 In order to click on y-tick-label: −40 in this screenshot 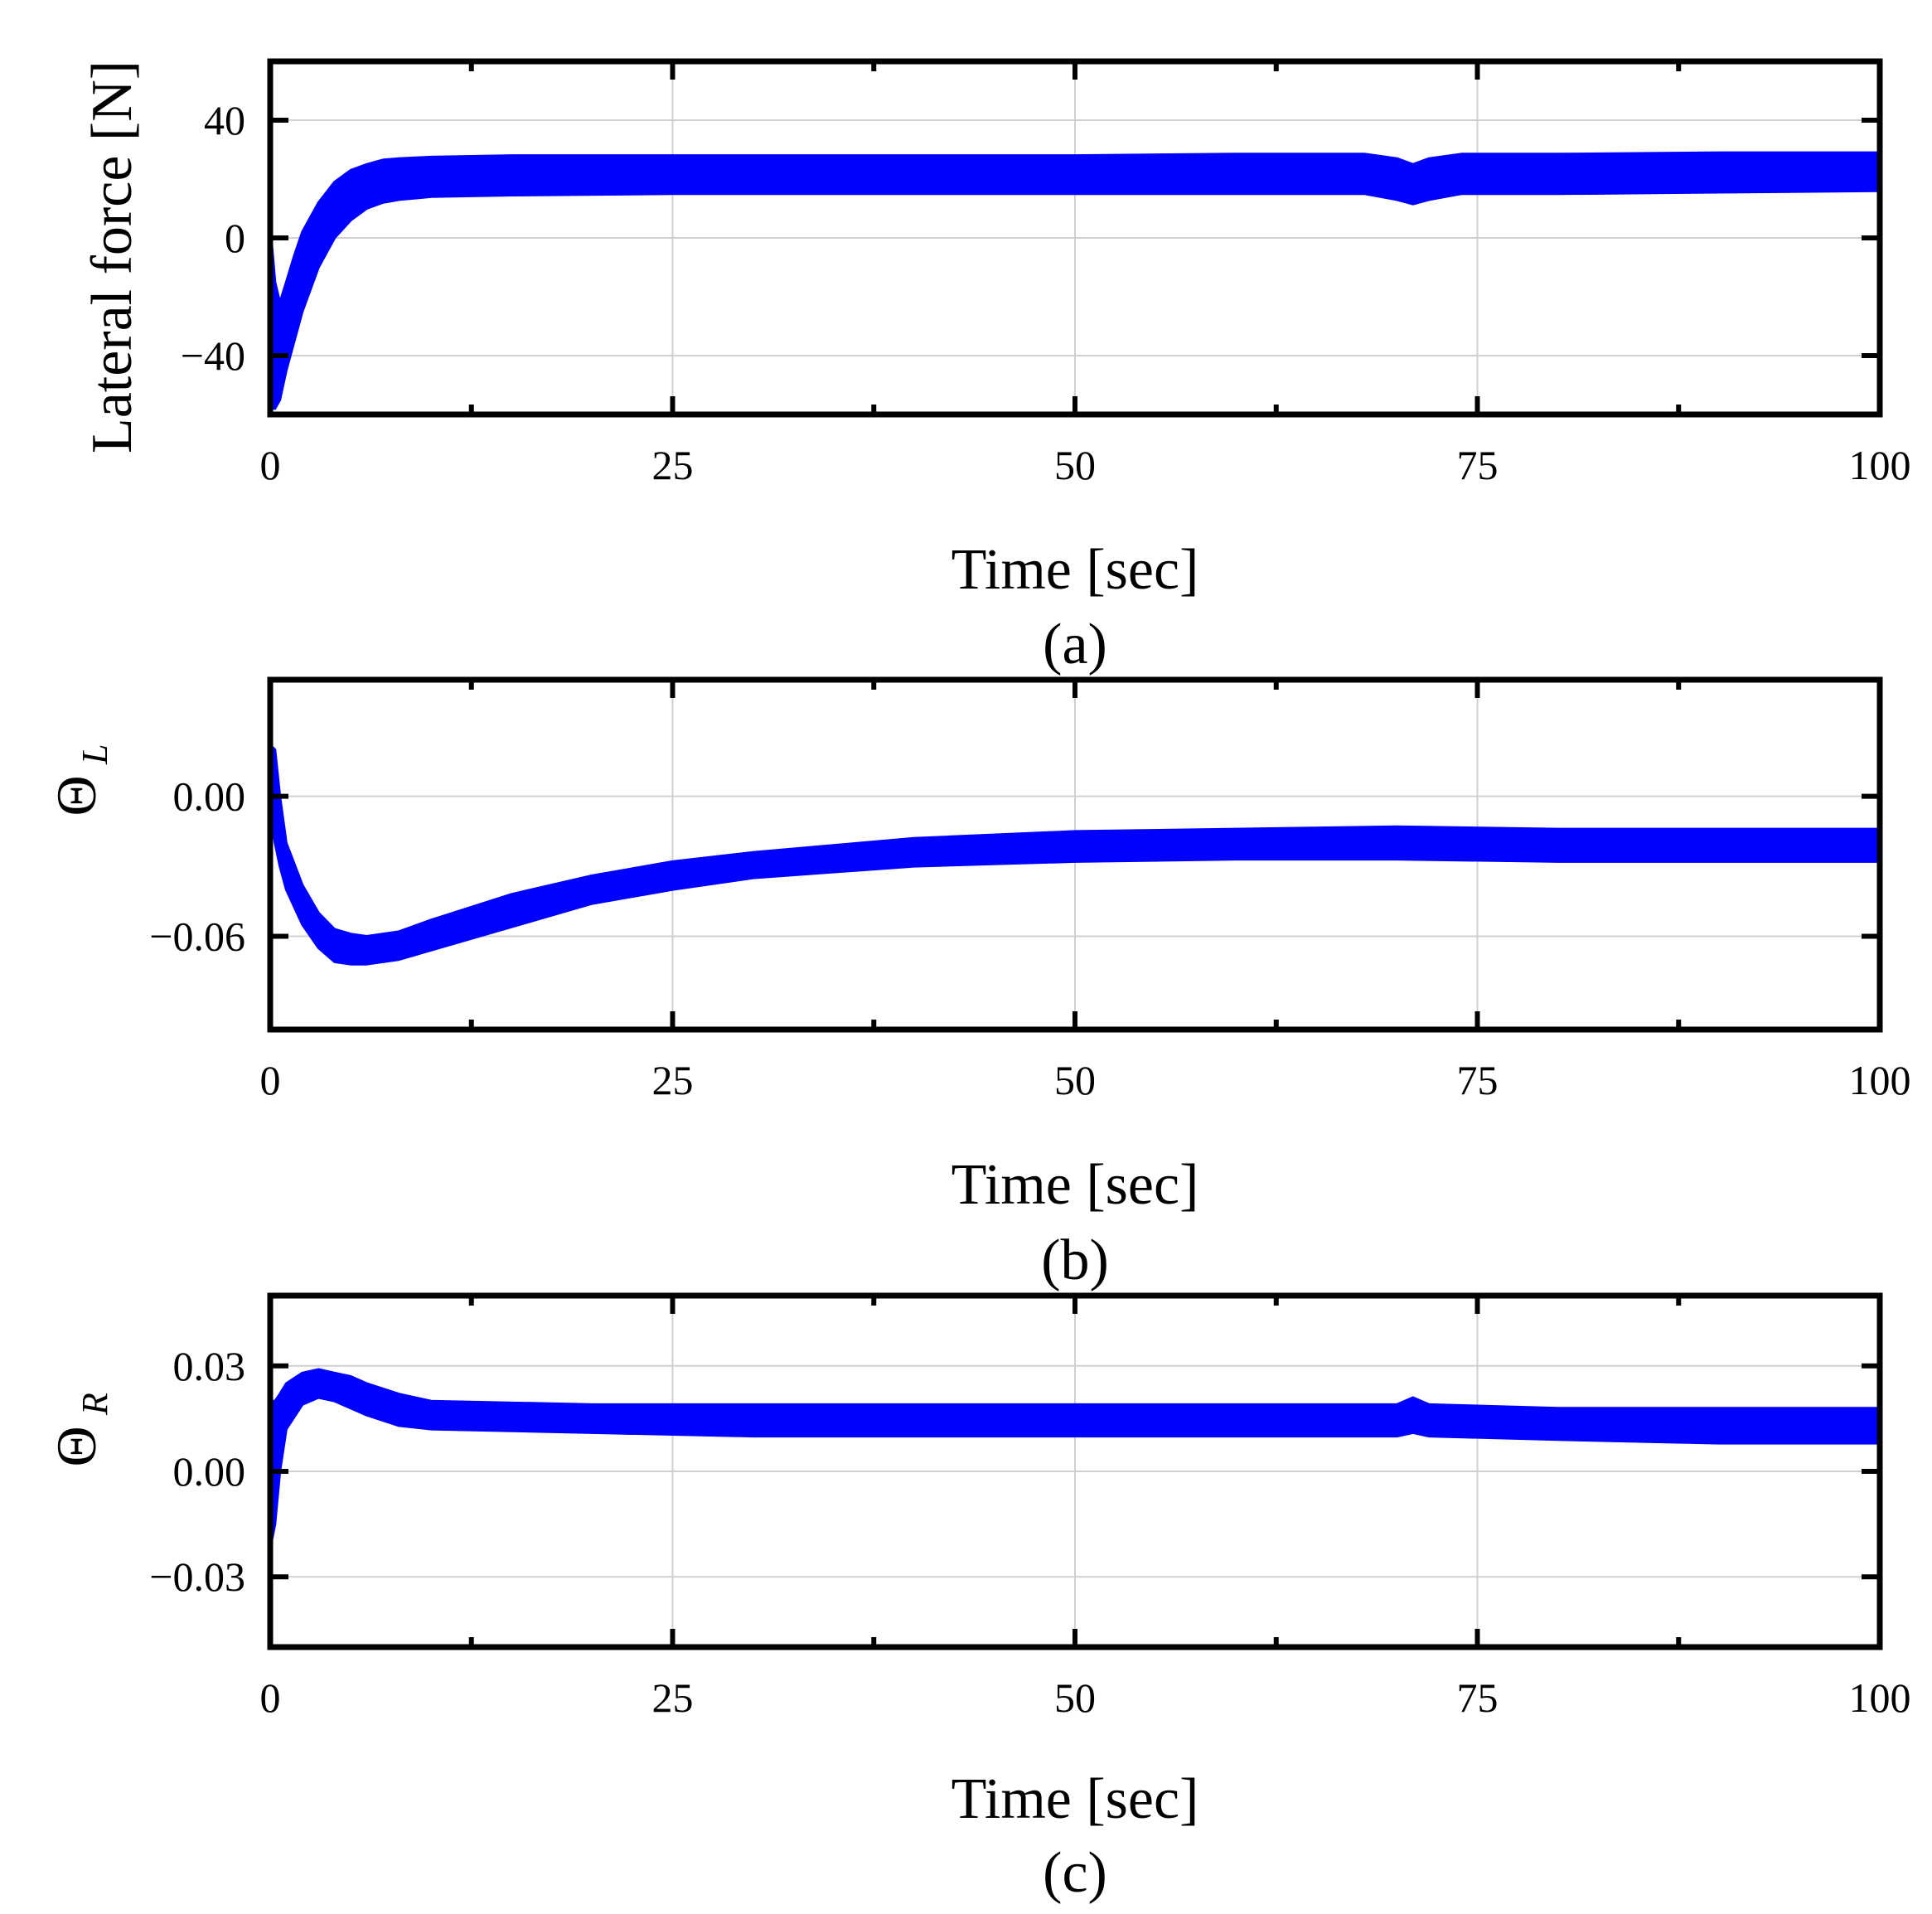, I will do `click(213, 355)`.